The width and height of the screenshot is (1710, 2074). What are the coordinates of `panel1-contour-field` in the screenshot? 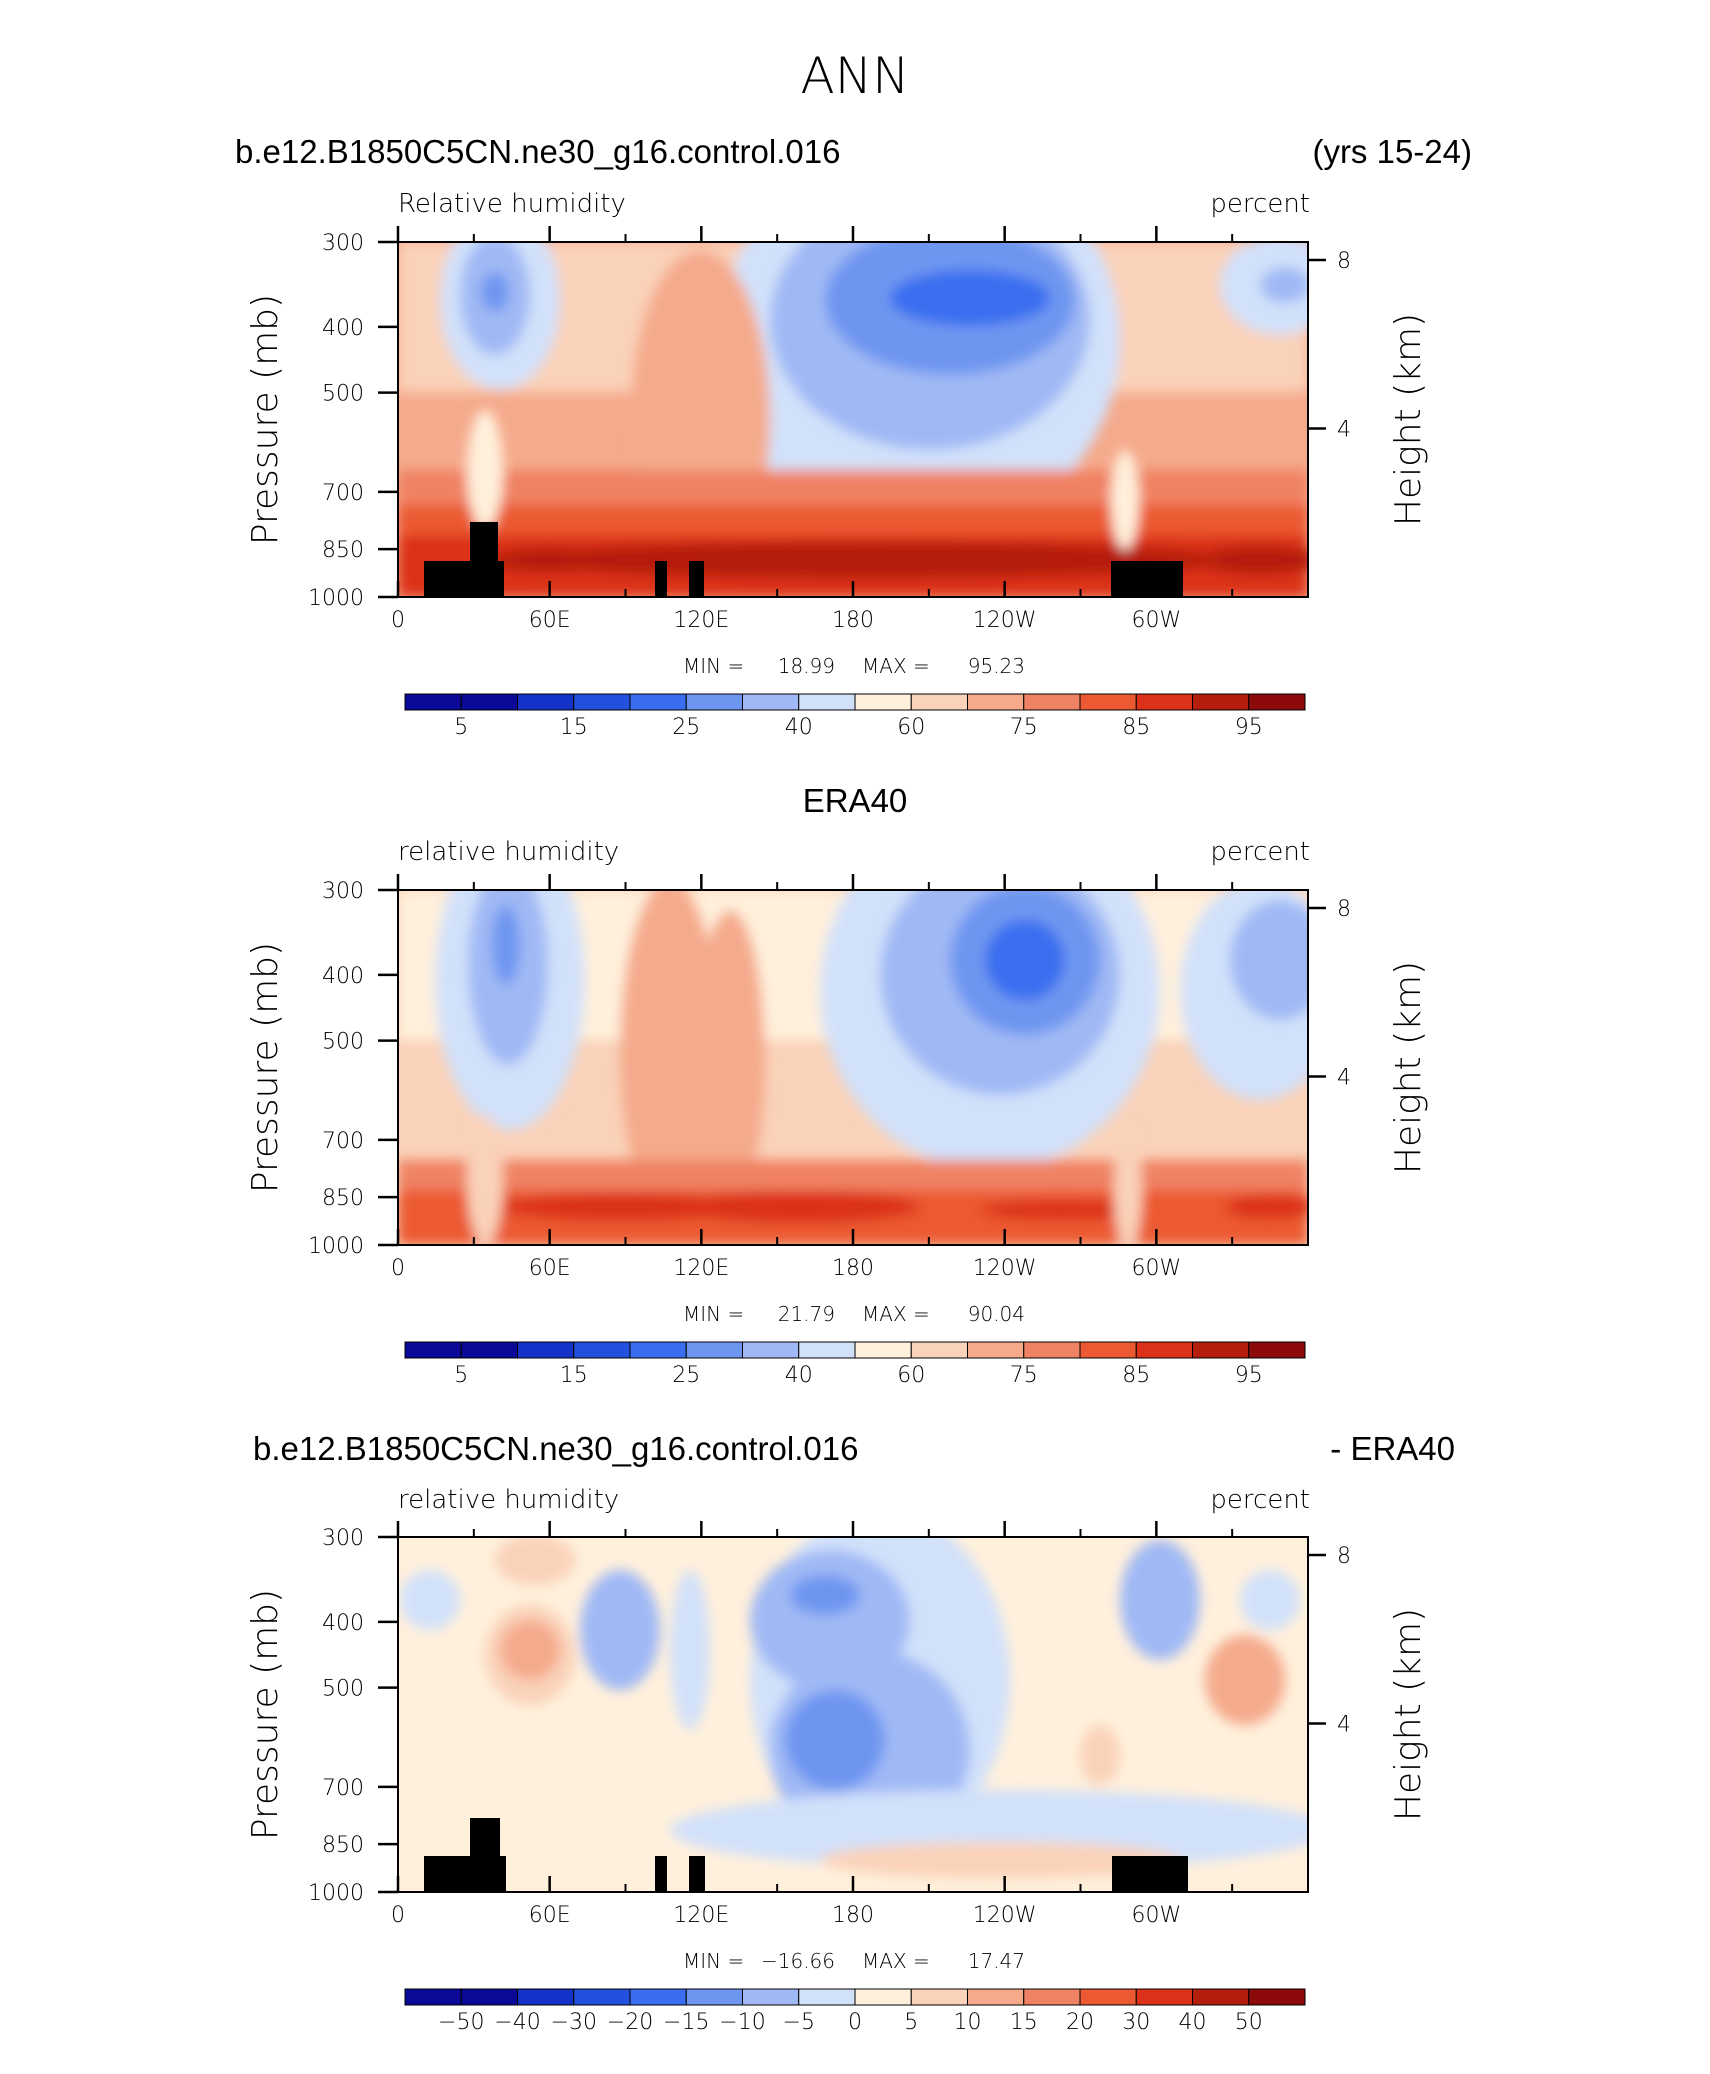 It's located at (853, 419).